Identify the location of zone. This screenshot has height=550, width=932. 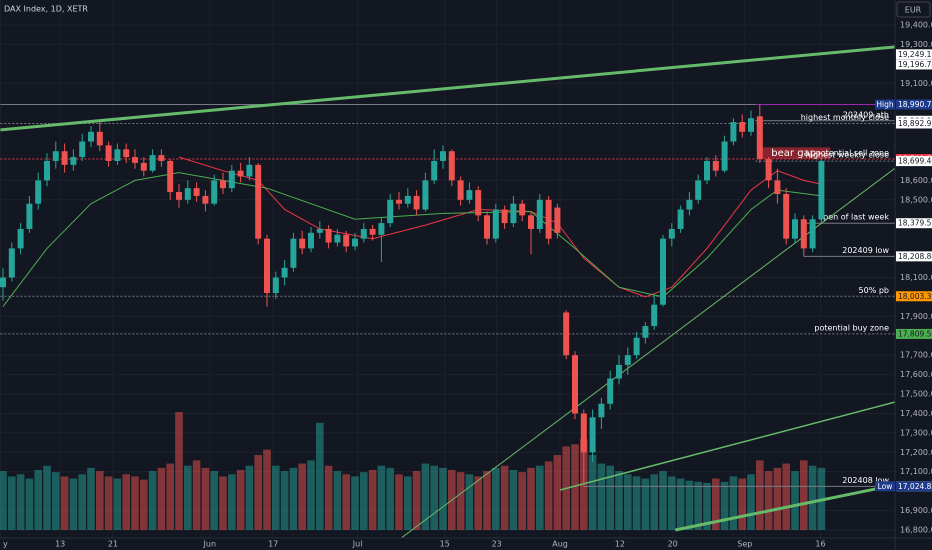
(794, 153).